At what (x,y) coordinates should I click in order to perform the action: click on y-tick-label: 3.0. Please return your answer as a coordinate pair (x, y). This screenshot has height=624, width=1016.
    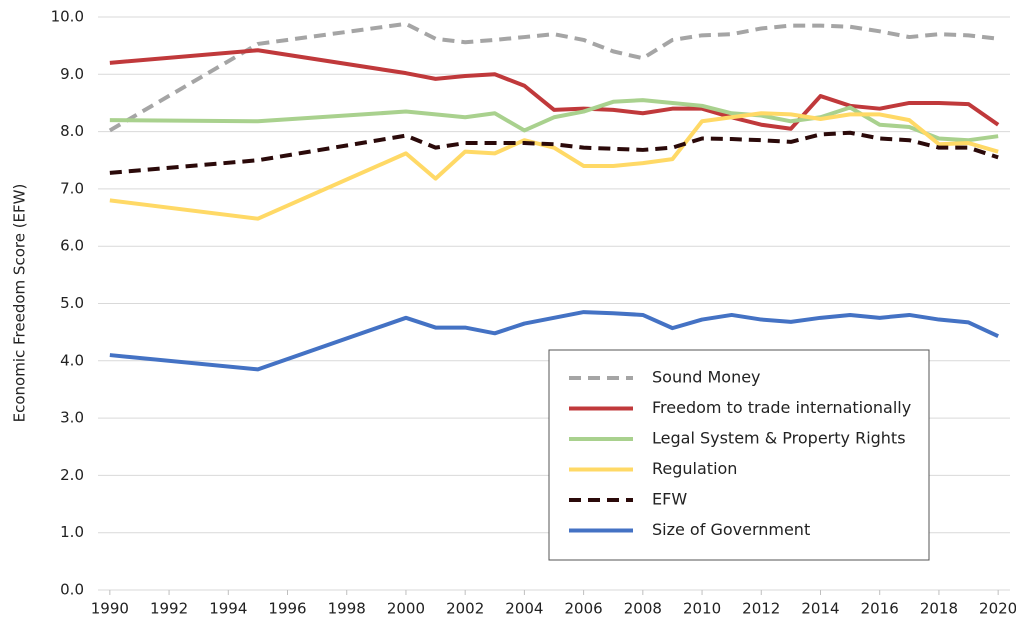
    Looking at the image, I should click on (72, 418).